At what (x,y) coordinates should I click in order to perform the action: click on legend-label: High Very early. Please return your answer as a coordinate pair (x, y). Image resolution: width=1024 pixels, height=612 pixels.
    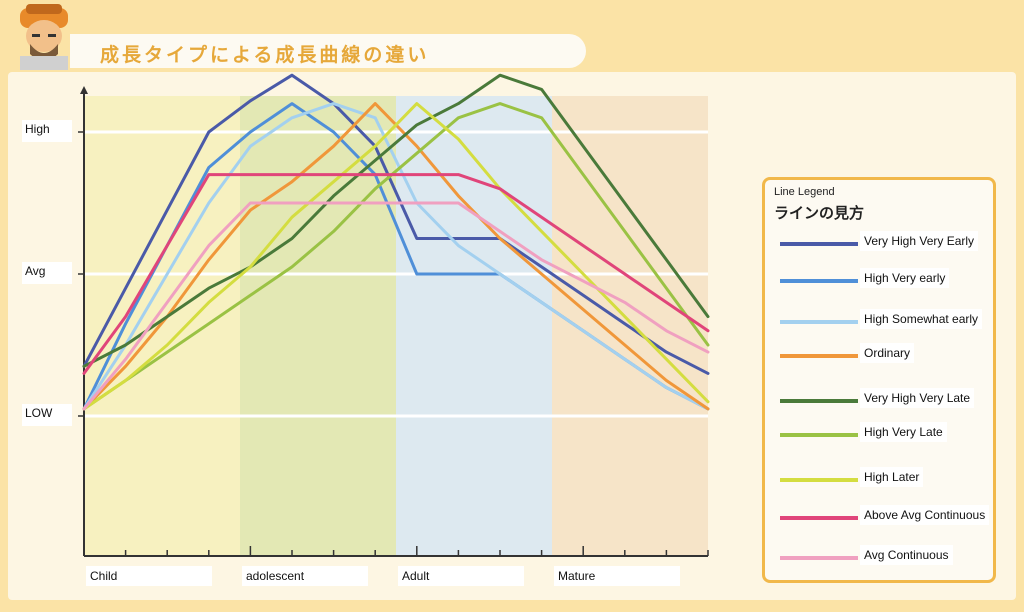
    Looking at the image, I should click on (905, 278).